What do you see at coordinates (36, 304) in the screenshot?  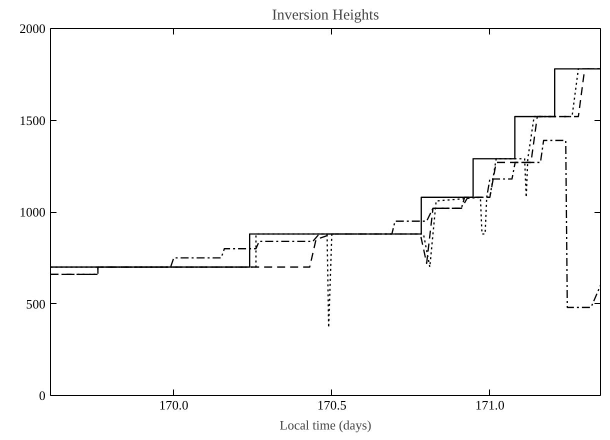 I see `y-tick-label: 500` at bounding box center [36, 304].